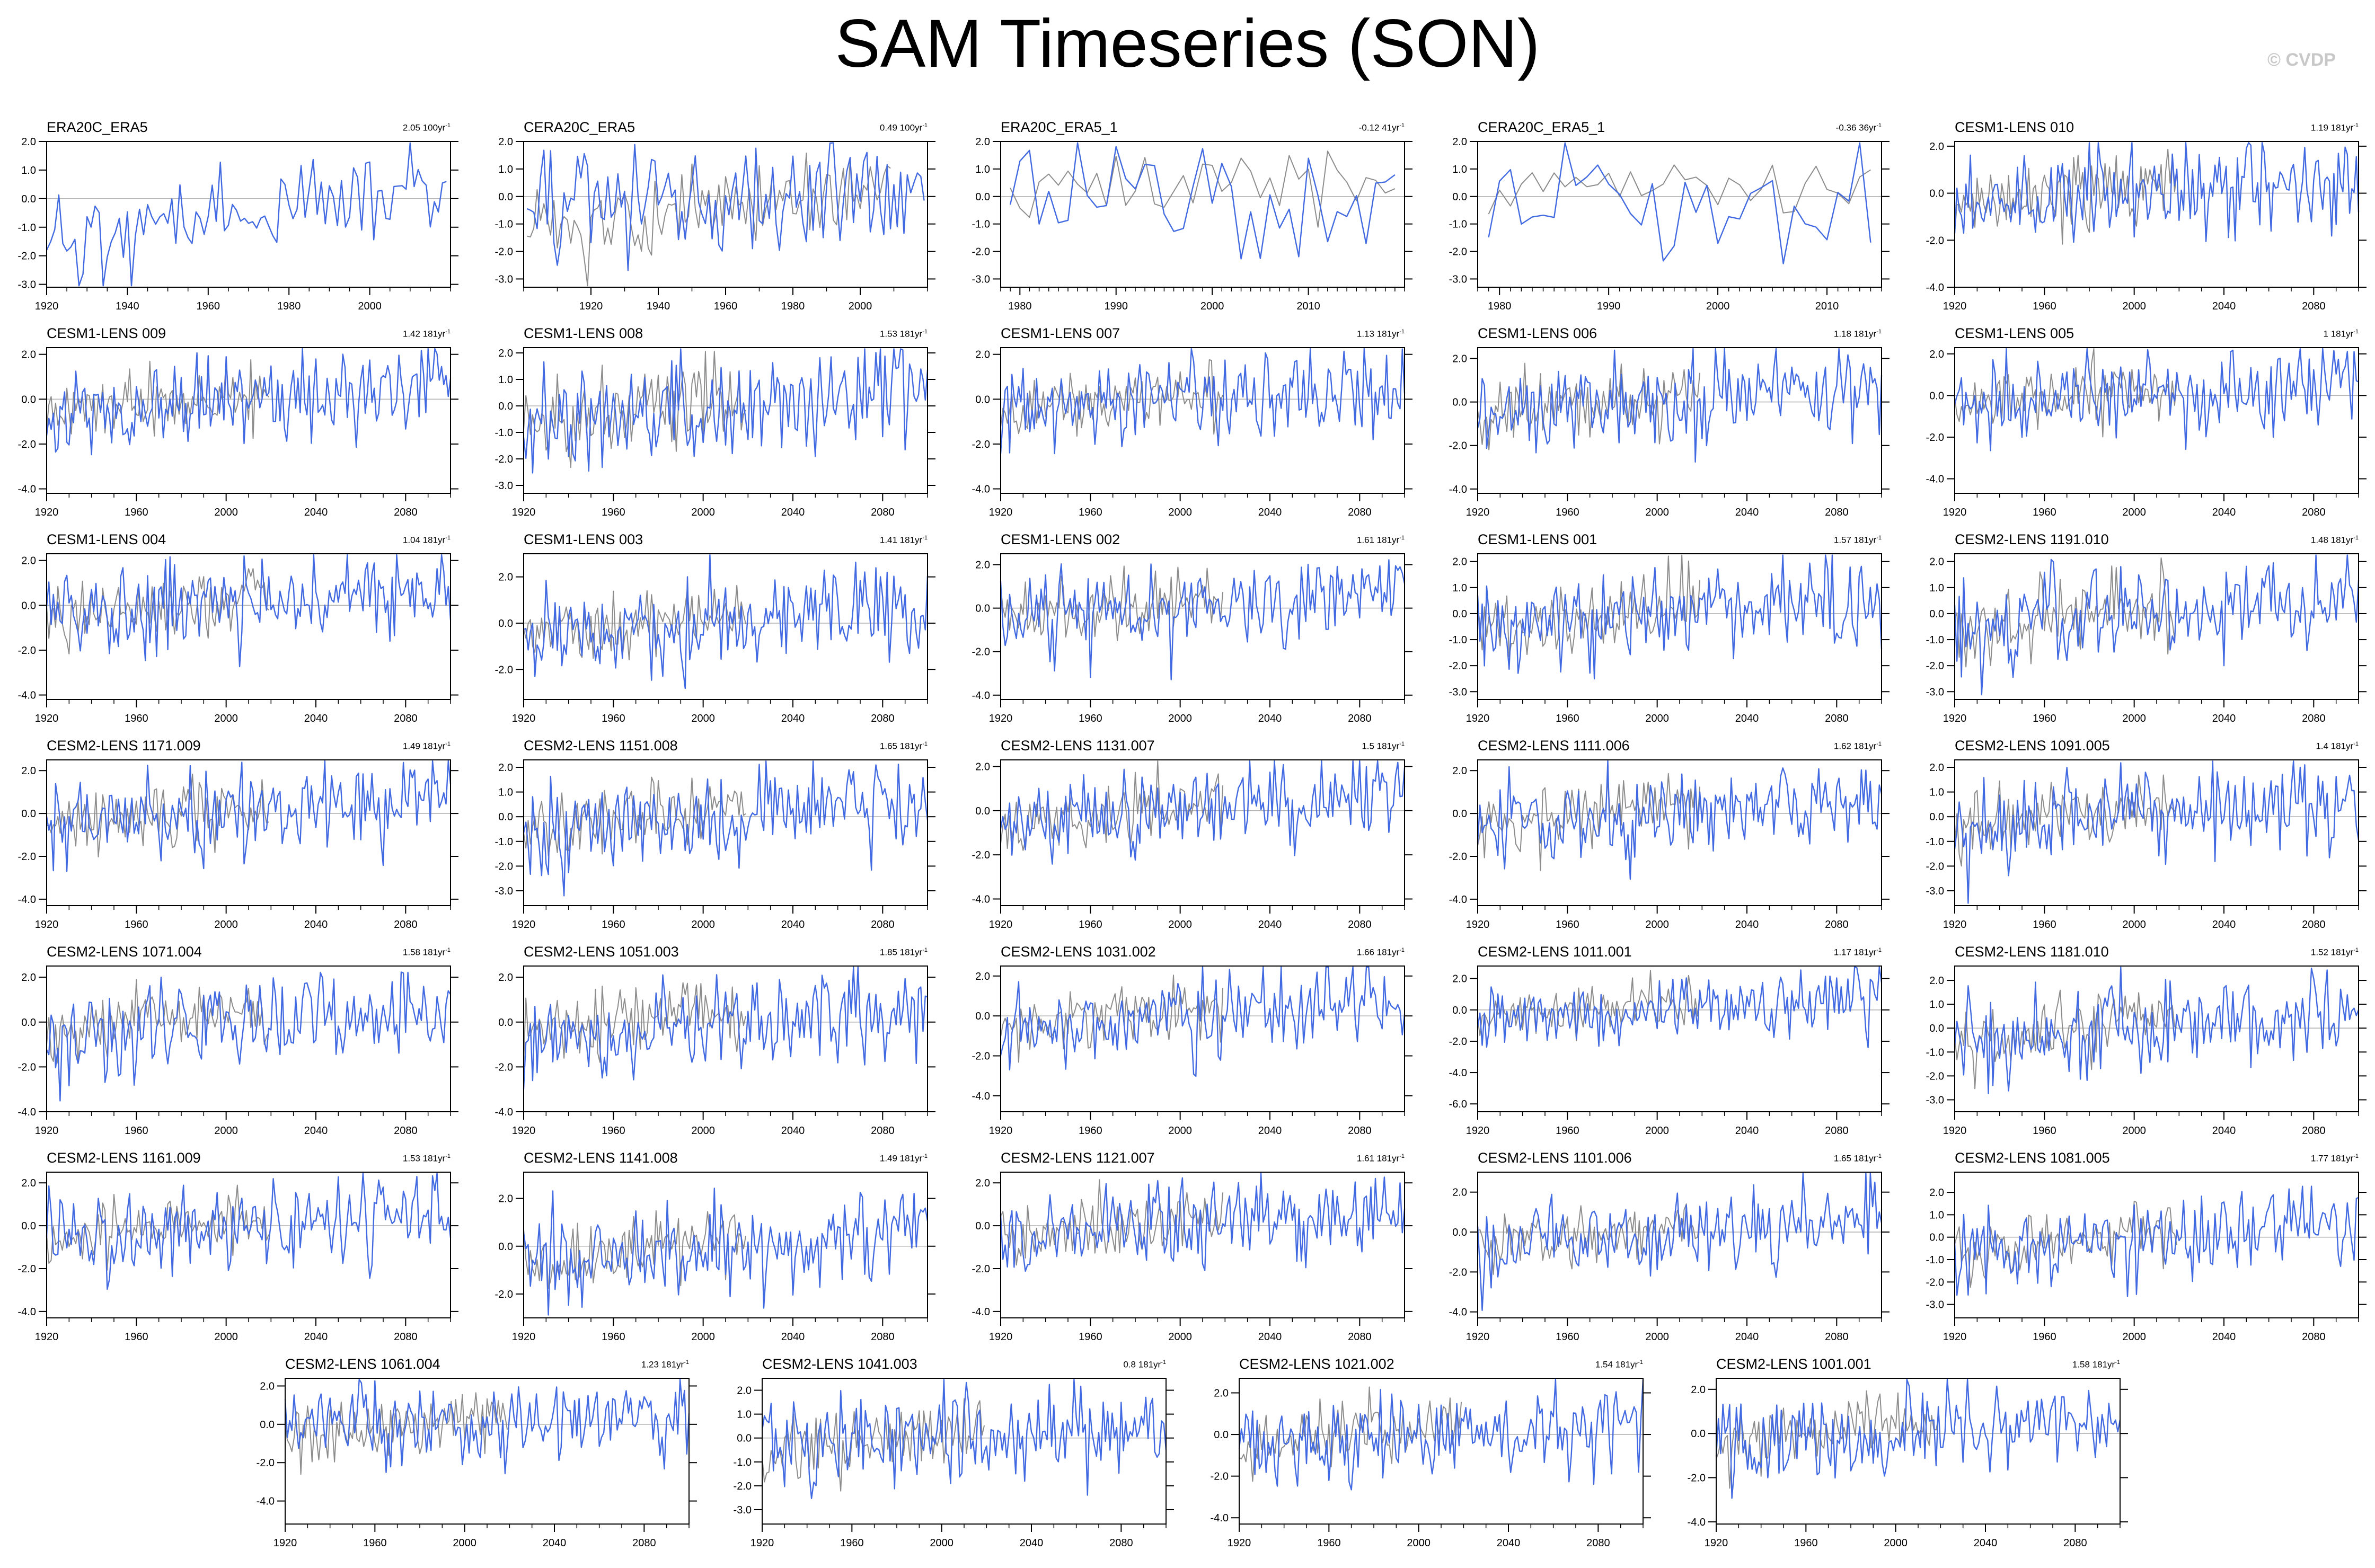 The image size is (2375, 1568). I want to click on panel-trend-label: 1.62 181yr-1, so click(1858, 746).